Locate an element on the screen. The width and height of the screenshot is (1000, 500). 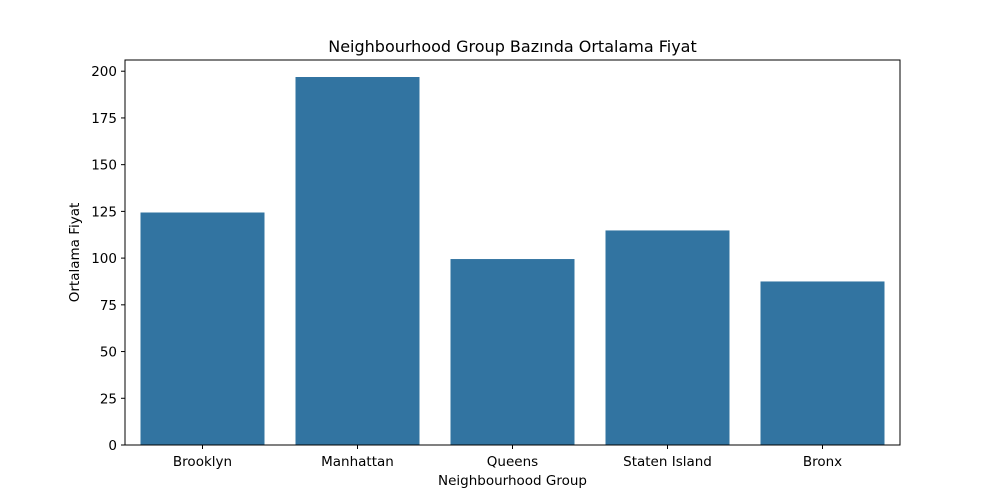
bar-brooklyn is located at coordinates (202, 328).